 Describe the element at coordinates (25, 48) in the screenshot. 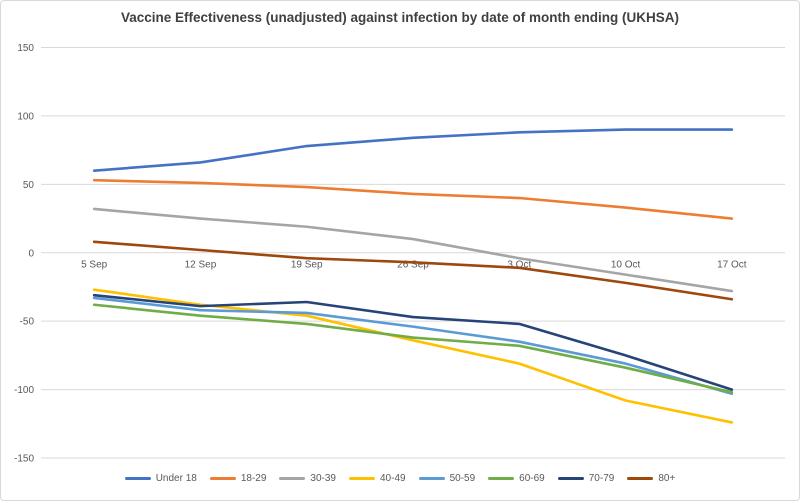

I see `y-axis-tick-label: 150` at that location.